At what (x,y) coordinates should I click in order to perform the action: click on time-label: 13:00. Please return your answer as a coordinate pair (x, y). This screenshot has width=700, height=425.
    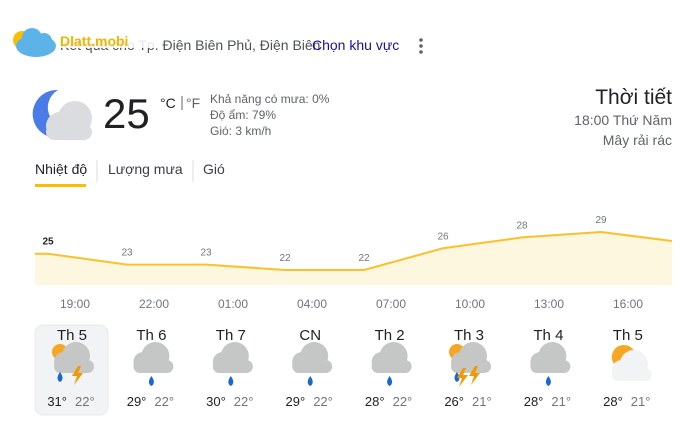
    Looking at the image, I should click on (549, 304).